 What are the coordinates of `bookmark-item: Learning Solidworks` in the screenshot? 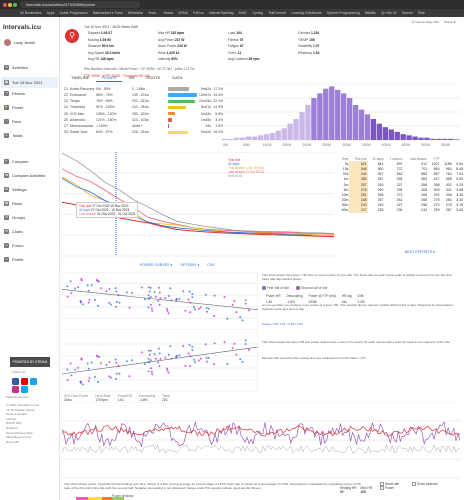 It's located at (306, 13).